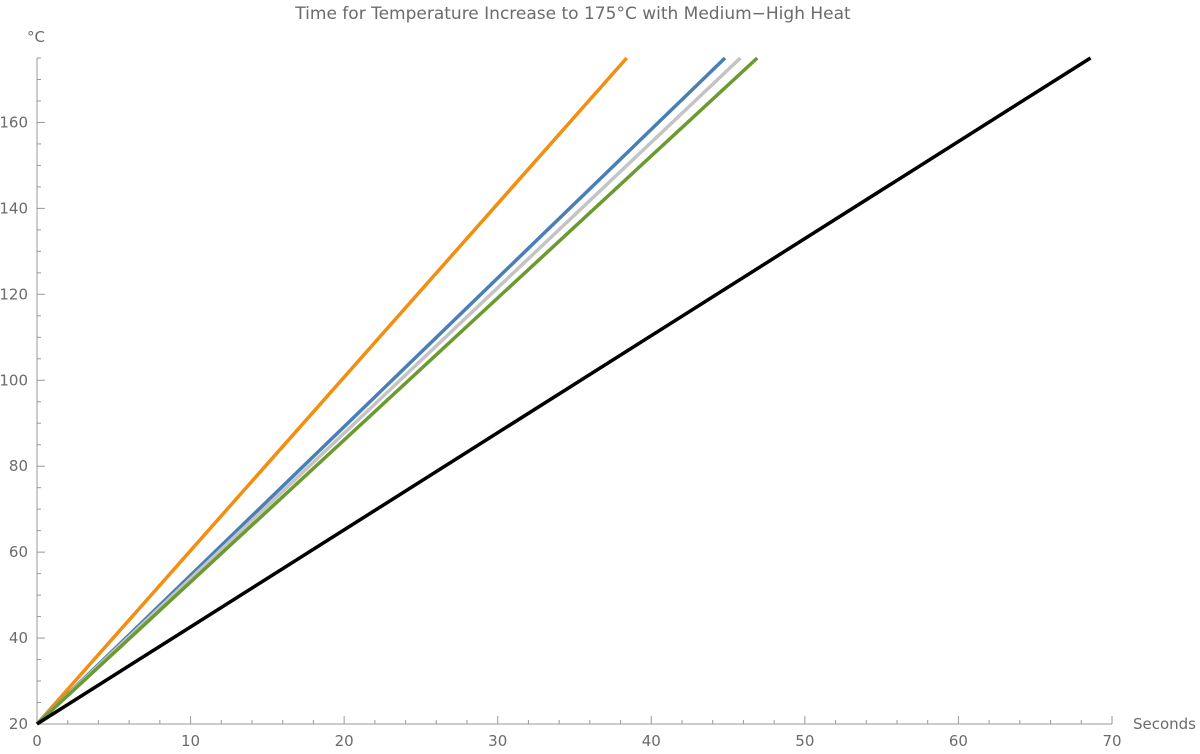 This screenshot has width=1200, height=754. I want to click on y-tick-label: 100, so click(14, 380).